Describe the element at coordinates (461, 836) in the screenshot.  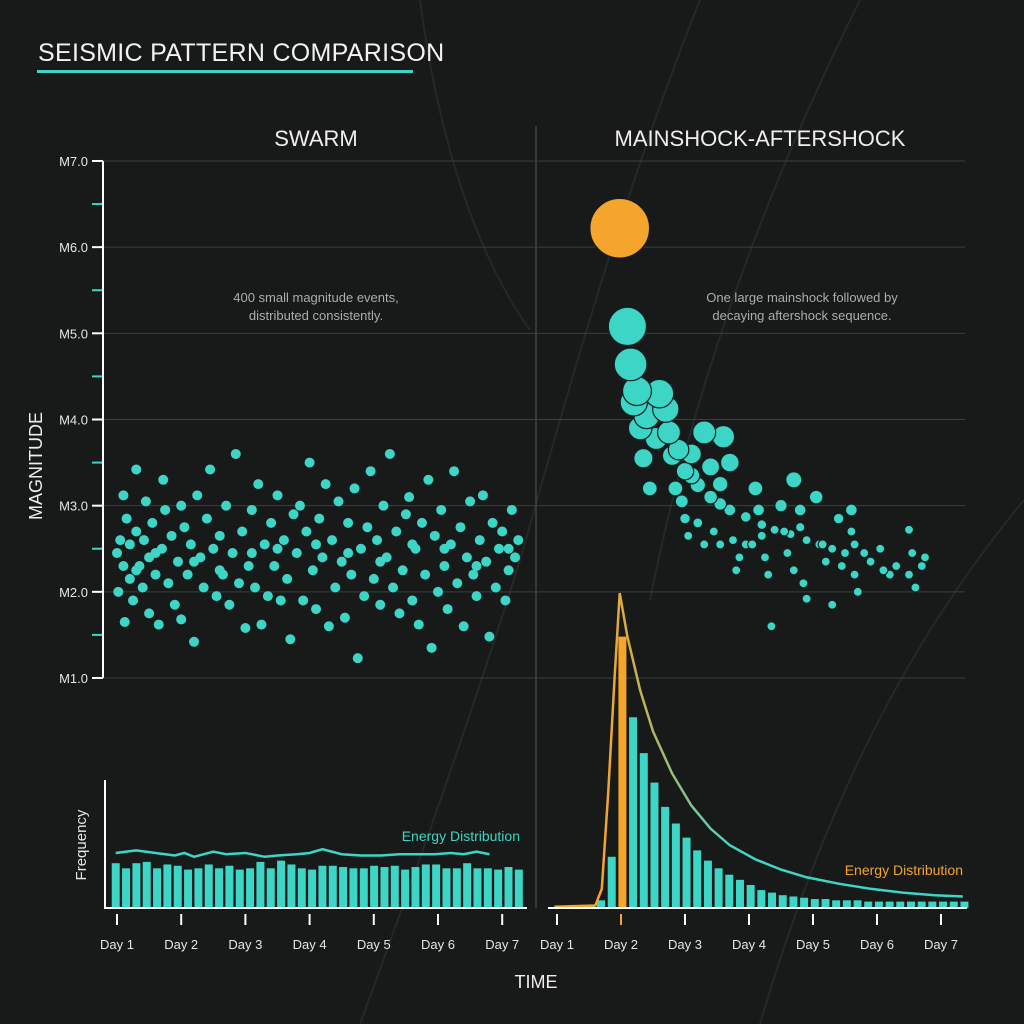
I see `swarm-energy-legend: Energy Distribution` at that location.